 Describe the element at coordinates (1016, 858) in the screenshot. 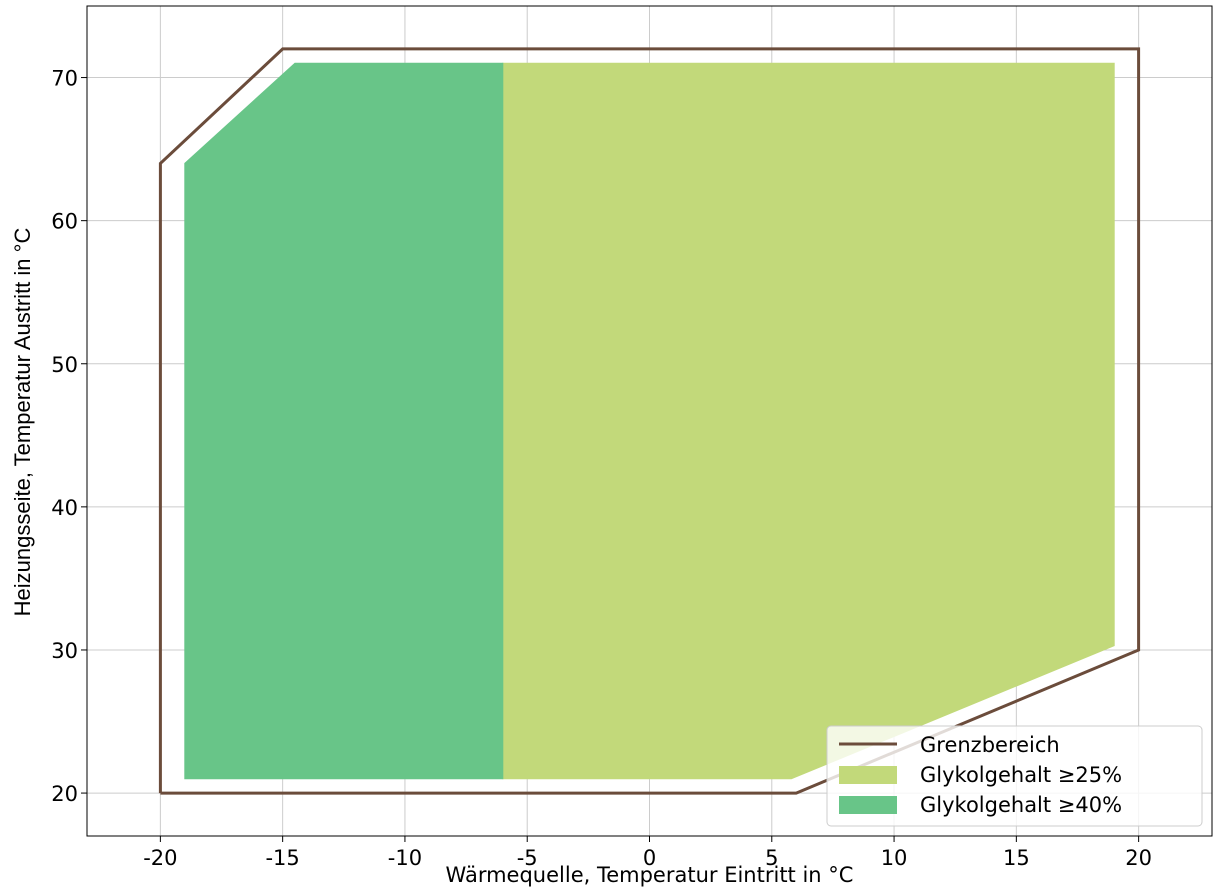

I see `x-tick-label: 15` at that location.